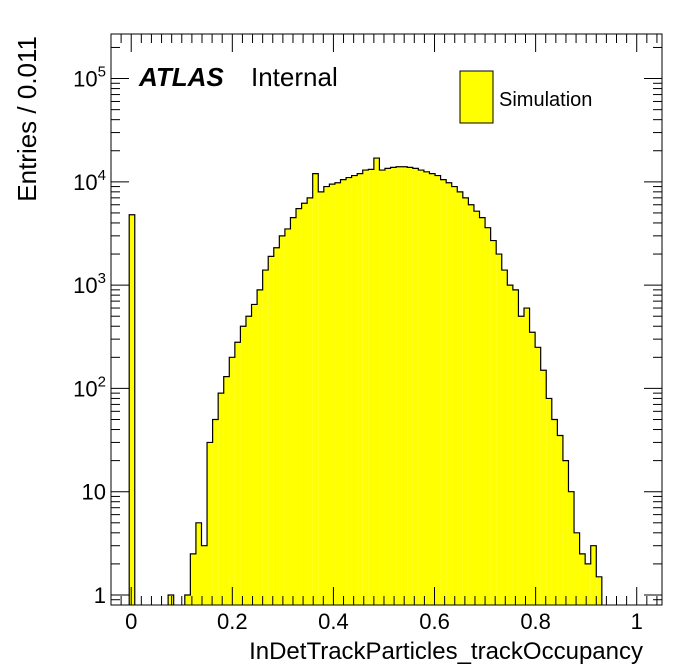 This screenshot has height=672, width=696. I want to click on y-tick-label: 10, so click(94, 492).